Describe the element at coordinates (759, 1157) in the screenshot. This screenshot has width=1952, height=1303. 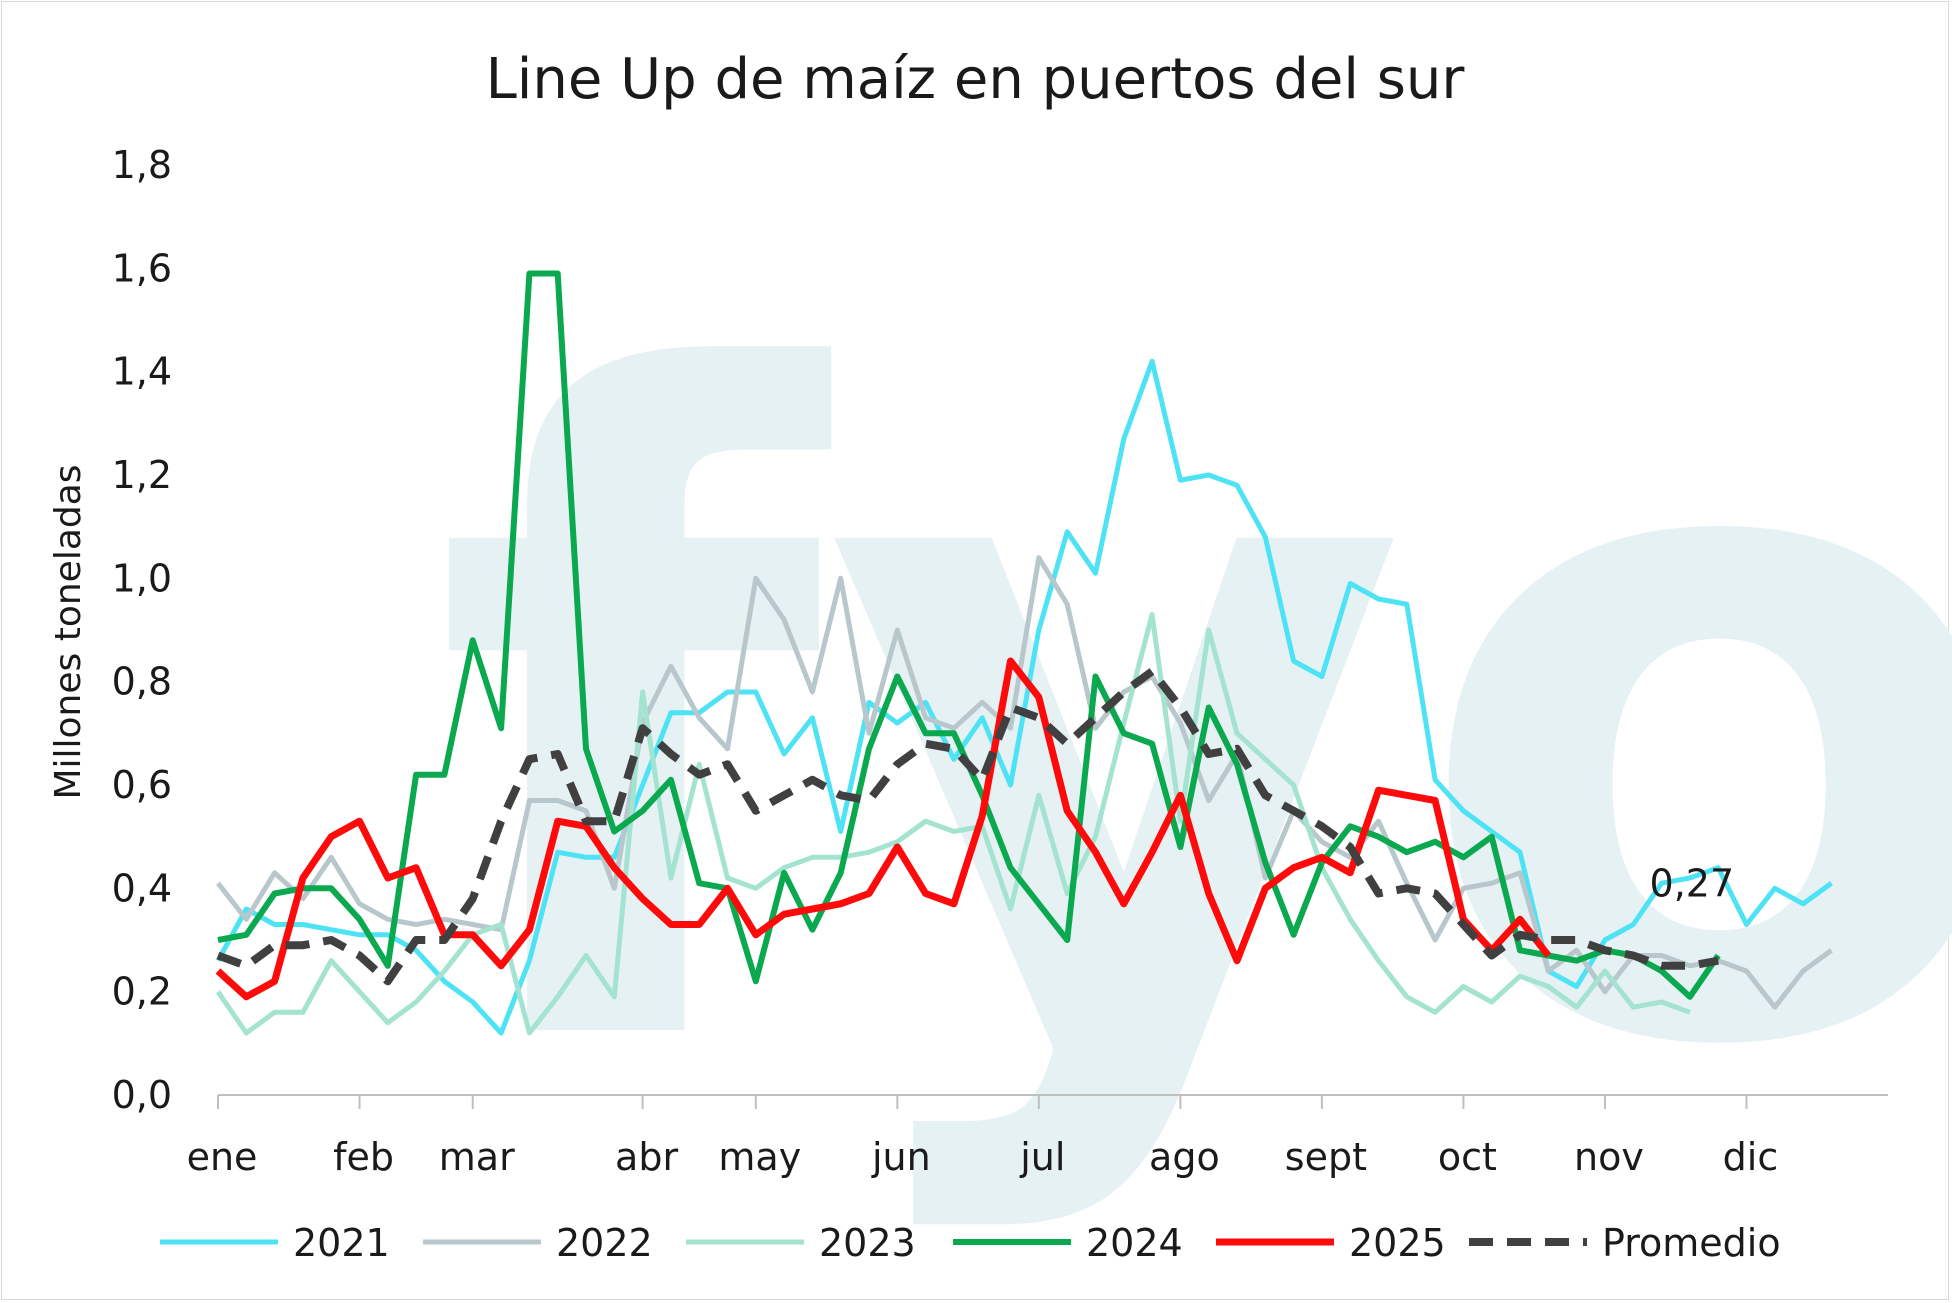
I see `x-tick-label: may` at that location.